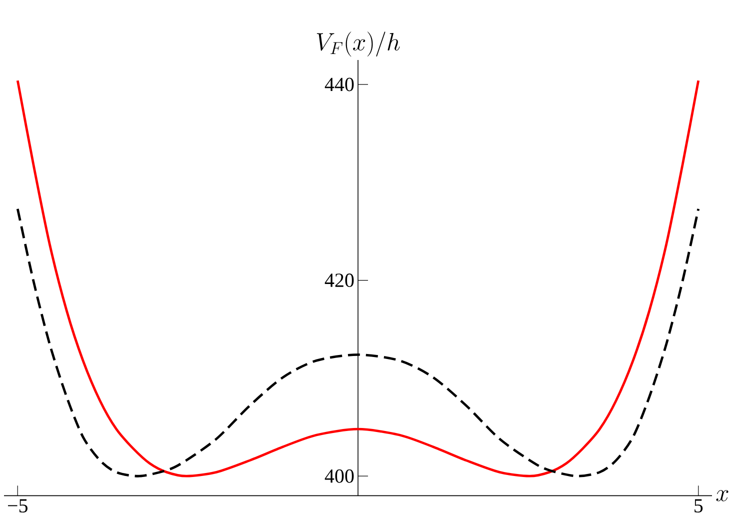 This screenshot has width=750, height=532. What do you see at coordinates (339, 281) in the screenshot?
I see `y-tick-label: 420` at bounding box center [339, 281].